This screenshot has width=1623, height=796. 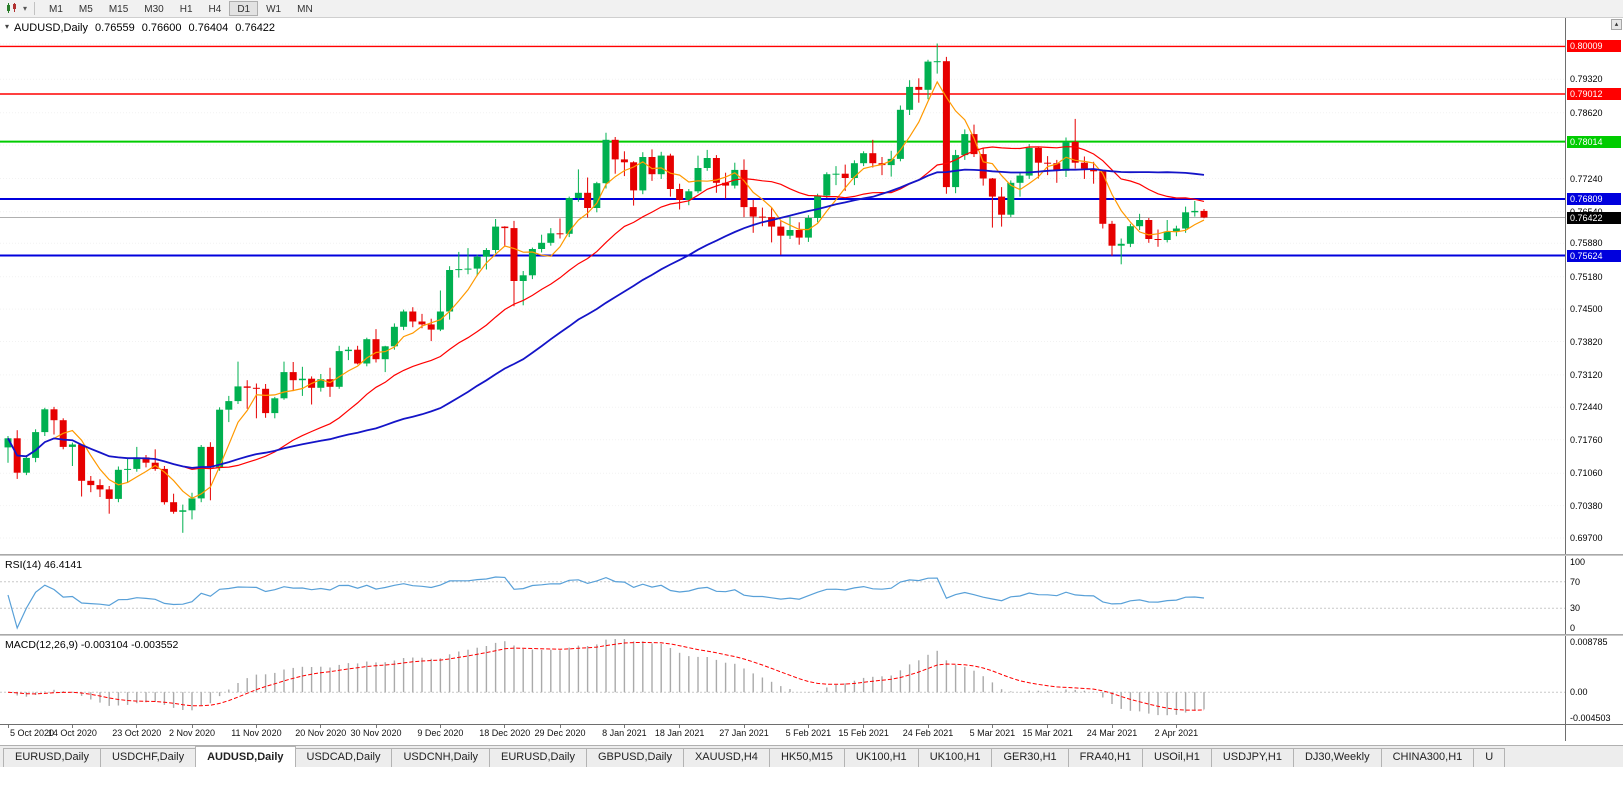 What do you see at coordinates (782, 680) in the screenshot?
I see `macd-chart: MACD(12,26,9) -0.003104 -0.003552` at bounding box center [782, 680].